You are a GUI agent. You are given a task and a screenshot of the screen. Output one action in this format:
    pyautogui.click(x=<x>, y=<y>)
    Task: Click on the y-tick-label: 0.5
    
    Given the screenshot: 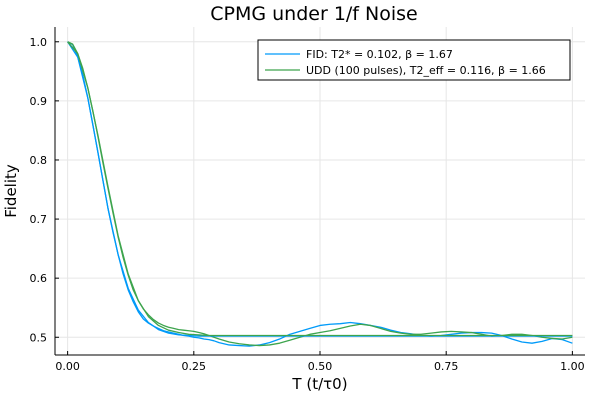 What is the action you would take?
    pyautogui.click(x=39, y=337)
    